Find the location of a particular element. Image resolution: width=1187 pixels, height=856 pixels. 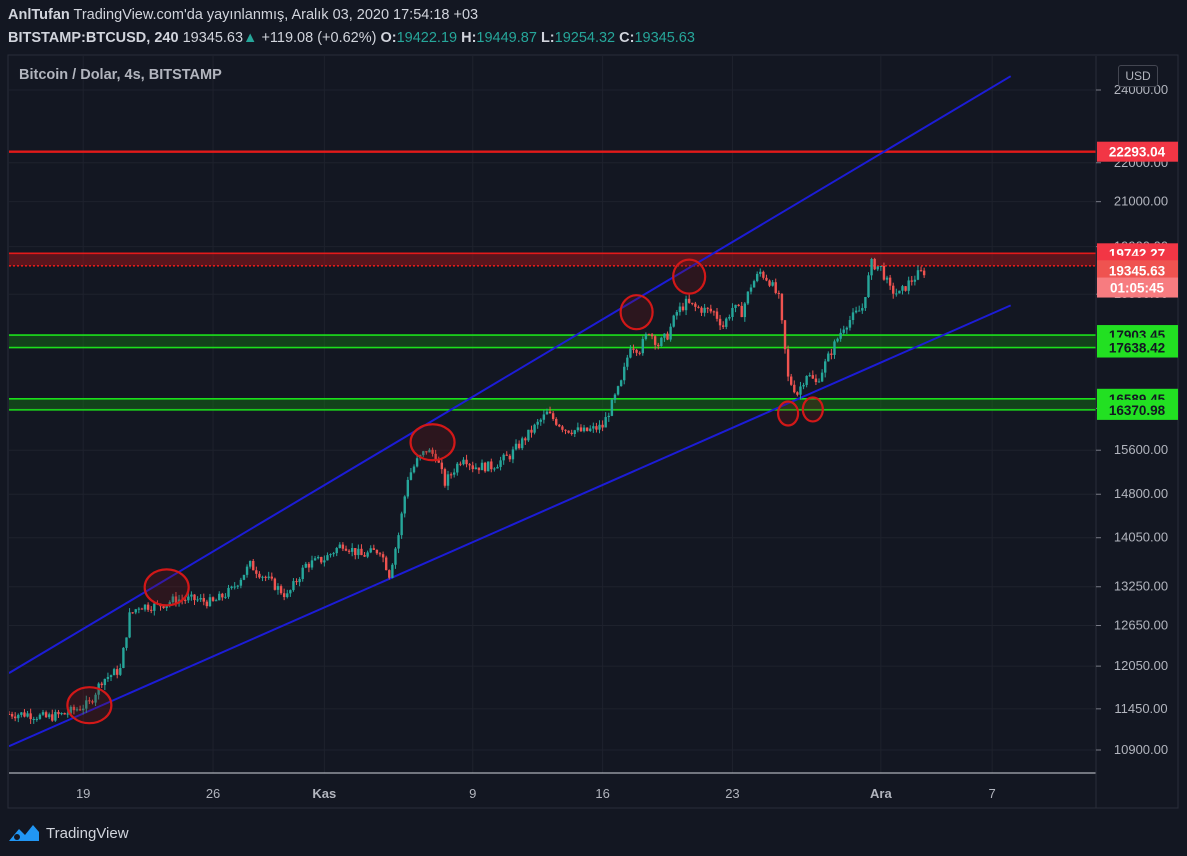

currency-button: USD is located at coordinates (1138, 76).